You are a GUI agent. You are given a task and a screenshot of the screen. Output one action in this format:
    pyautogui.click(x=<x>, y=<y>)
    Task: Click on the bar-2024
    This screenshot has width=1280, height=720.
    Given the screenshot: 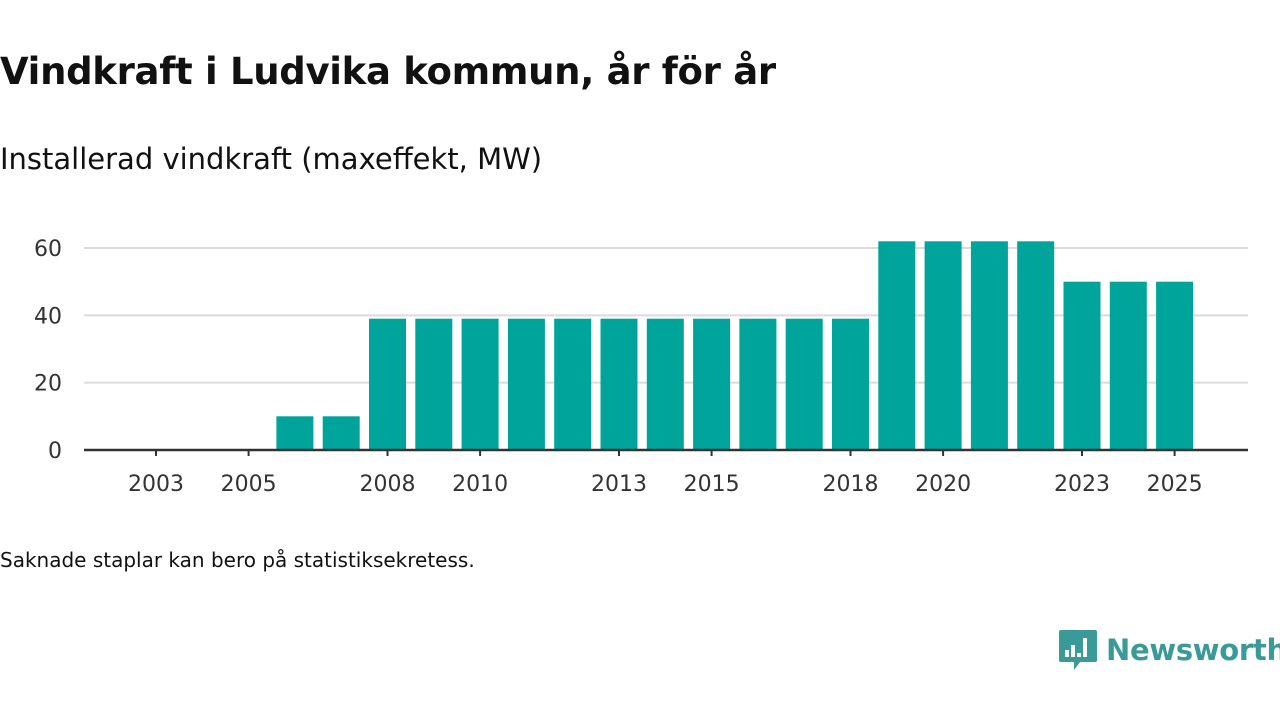 What is the action you would take?
    pyautogui.click(x=1128, y=365)
    